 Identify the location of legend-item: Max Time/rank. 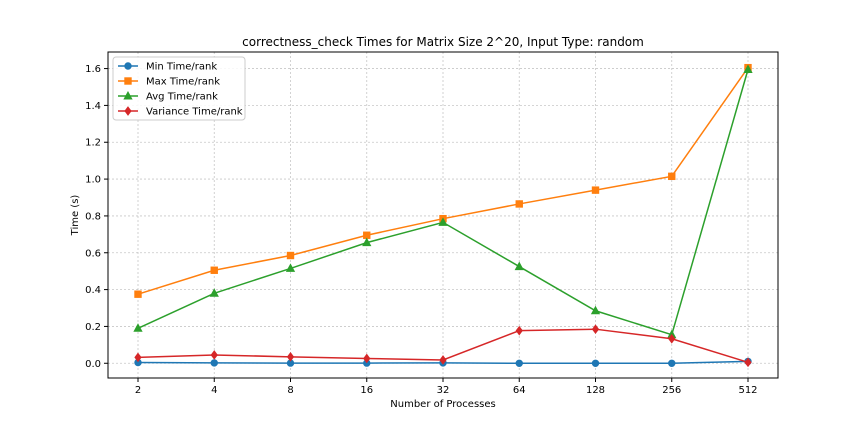
(169, 82).